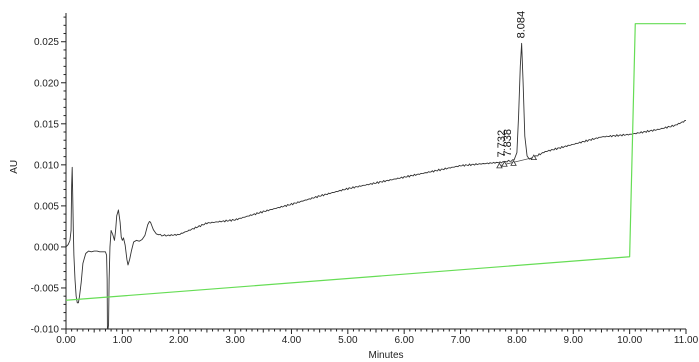 The height and width of the screenshot is (362, 699). I want to click on x-tick-label: 1.00, so click(123, 340).